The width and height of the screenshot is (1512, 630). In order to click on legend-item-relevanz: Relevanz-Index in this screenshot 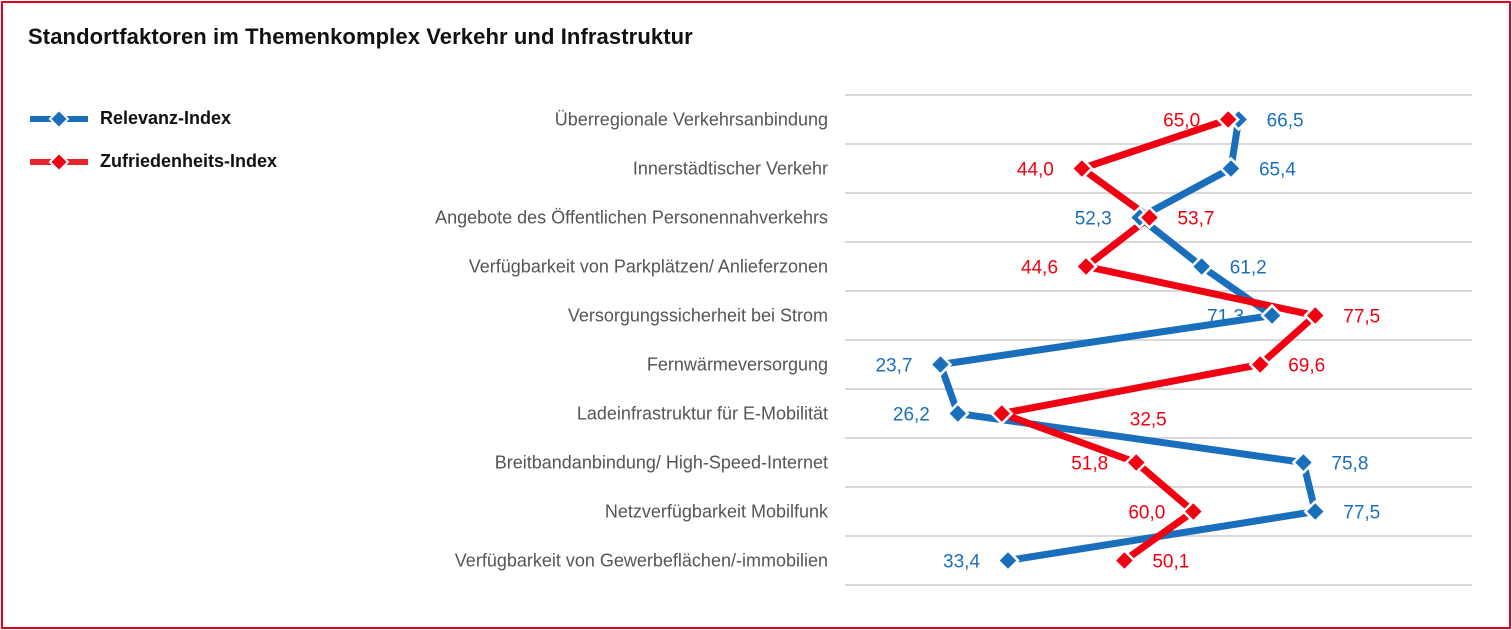, I will do `click(130, 118)`.